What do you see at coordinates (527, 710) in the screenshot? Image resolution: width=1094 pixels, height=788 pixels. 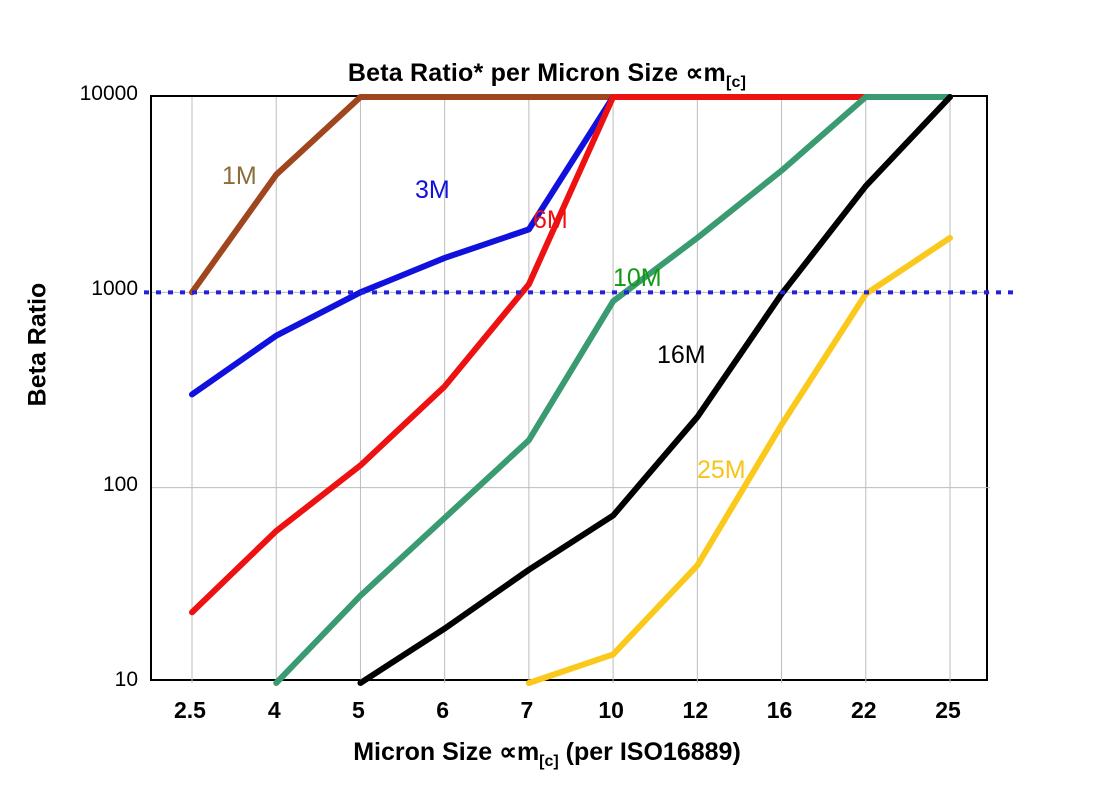 I see `x-tick-label-7: 7` at bounding box center [527, 710].